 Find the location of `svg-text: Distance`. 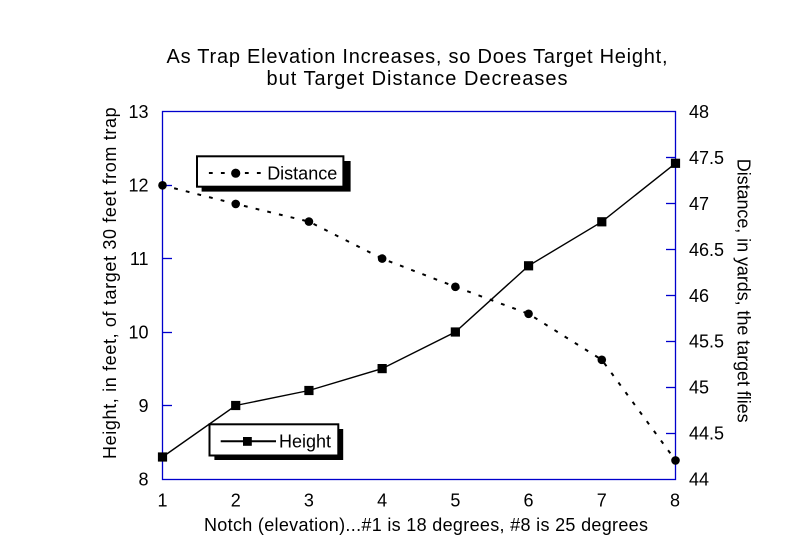

svg-text: Distance is located at coordinates (302, 173).